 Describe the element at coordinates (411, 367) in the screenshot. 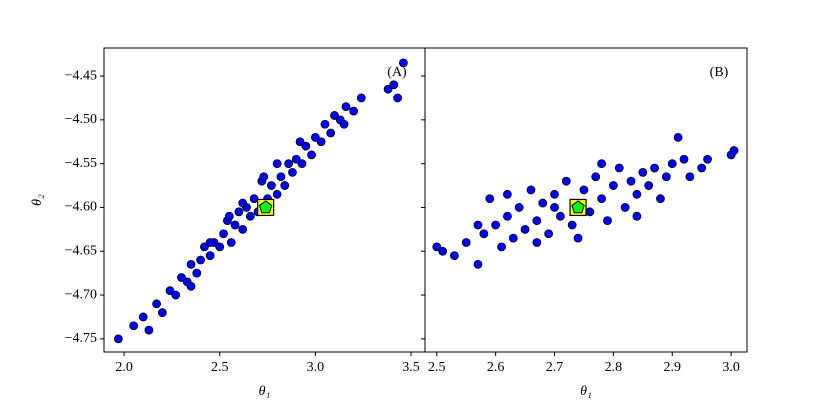

I see `x-tick-label: 3.5` at that location.